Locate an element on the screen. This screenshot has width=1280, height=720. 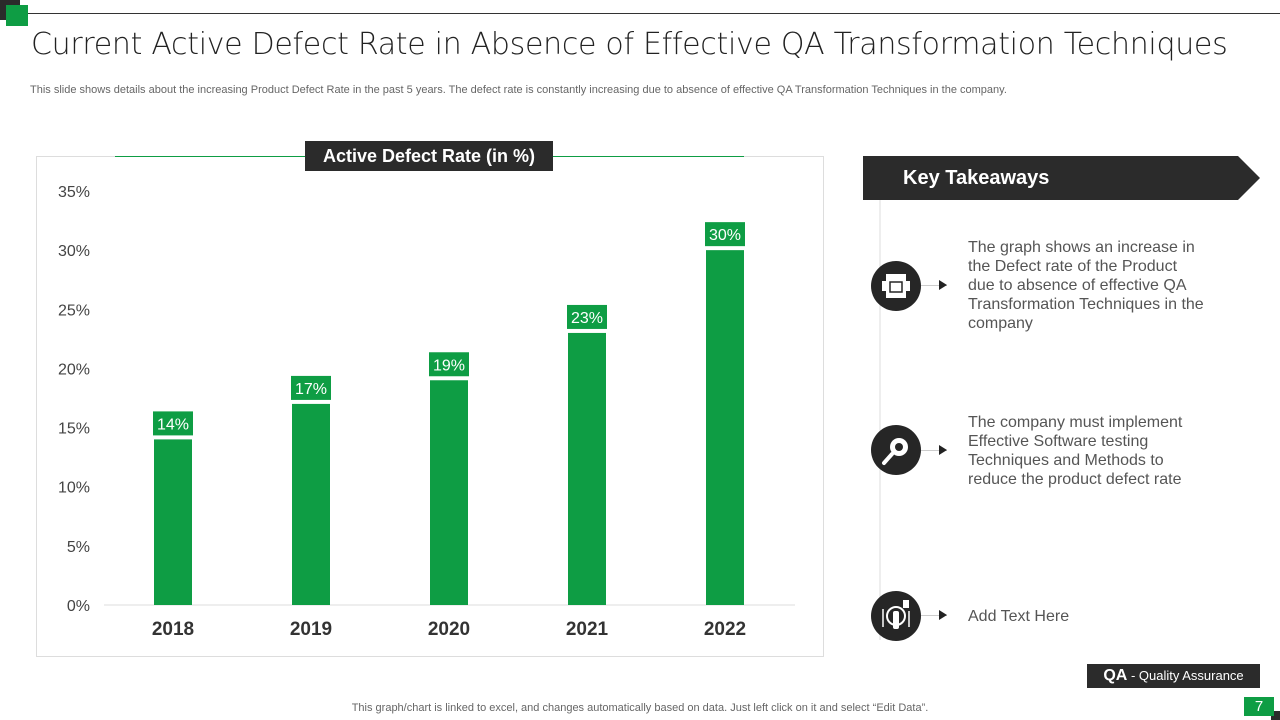
page-number: 7 is located at coordinates (1259, 706).